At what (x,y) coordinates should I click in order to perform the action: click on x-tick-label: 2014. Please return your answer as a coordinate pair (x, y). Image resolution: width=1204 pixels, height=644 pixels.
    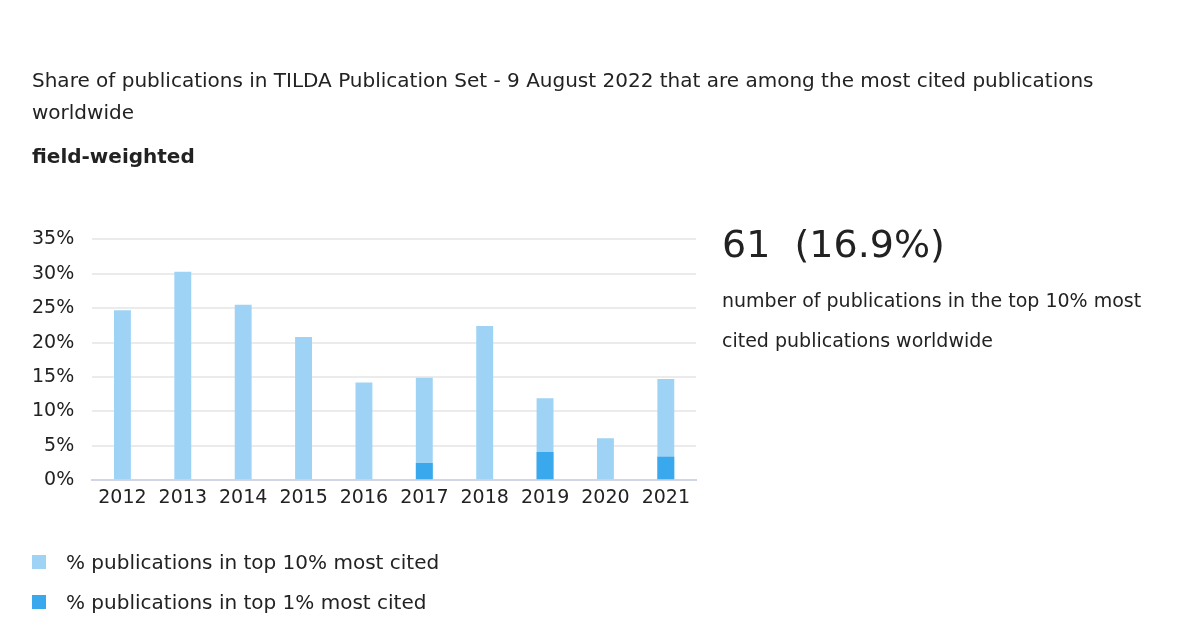
    Looking at the image, I should click on (243, 495).